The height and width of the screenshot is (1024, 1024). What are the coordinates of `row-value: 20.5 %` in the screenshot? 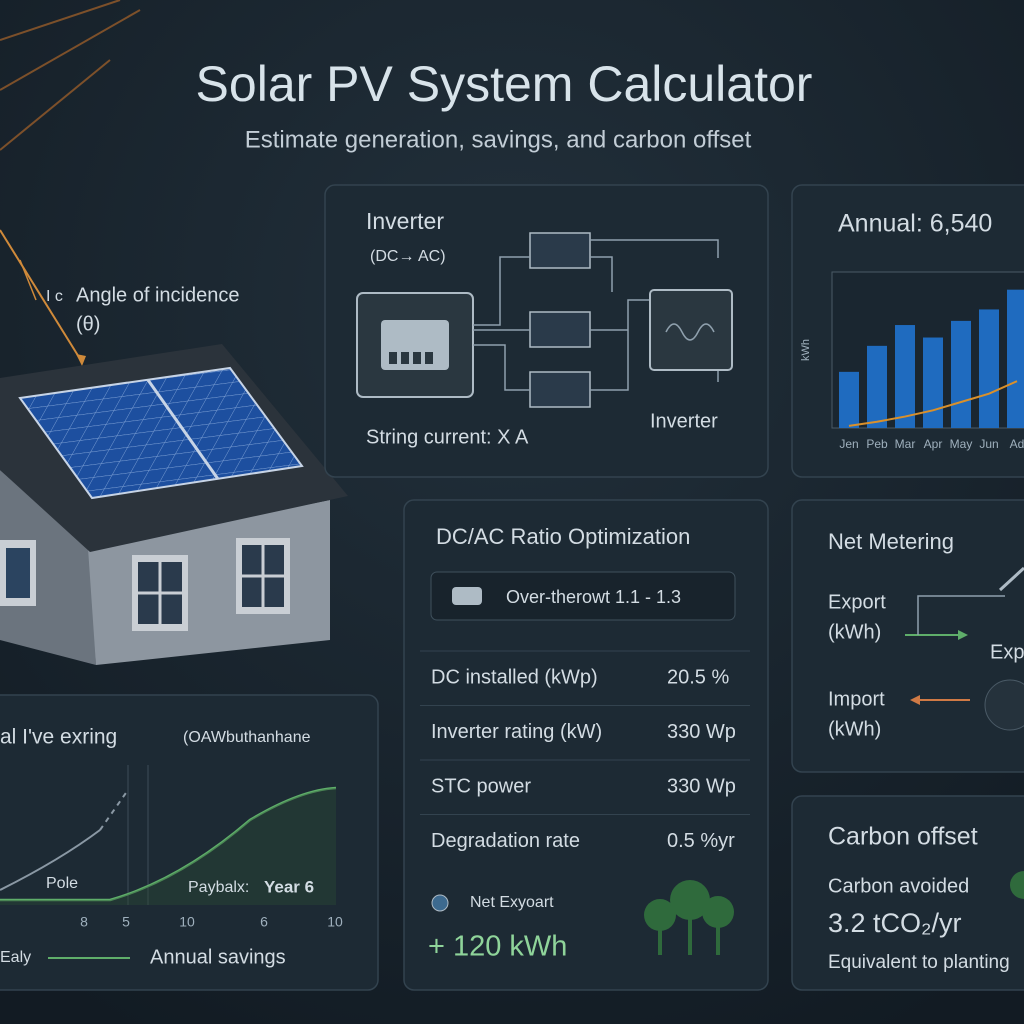 It's located at (698, 677).